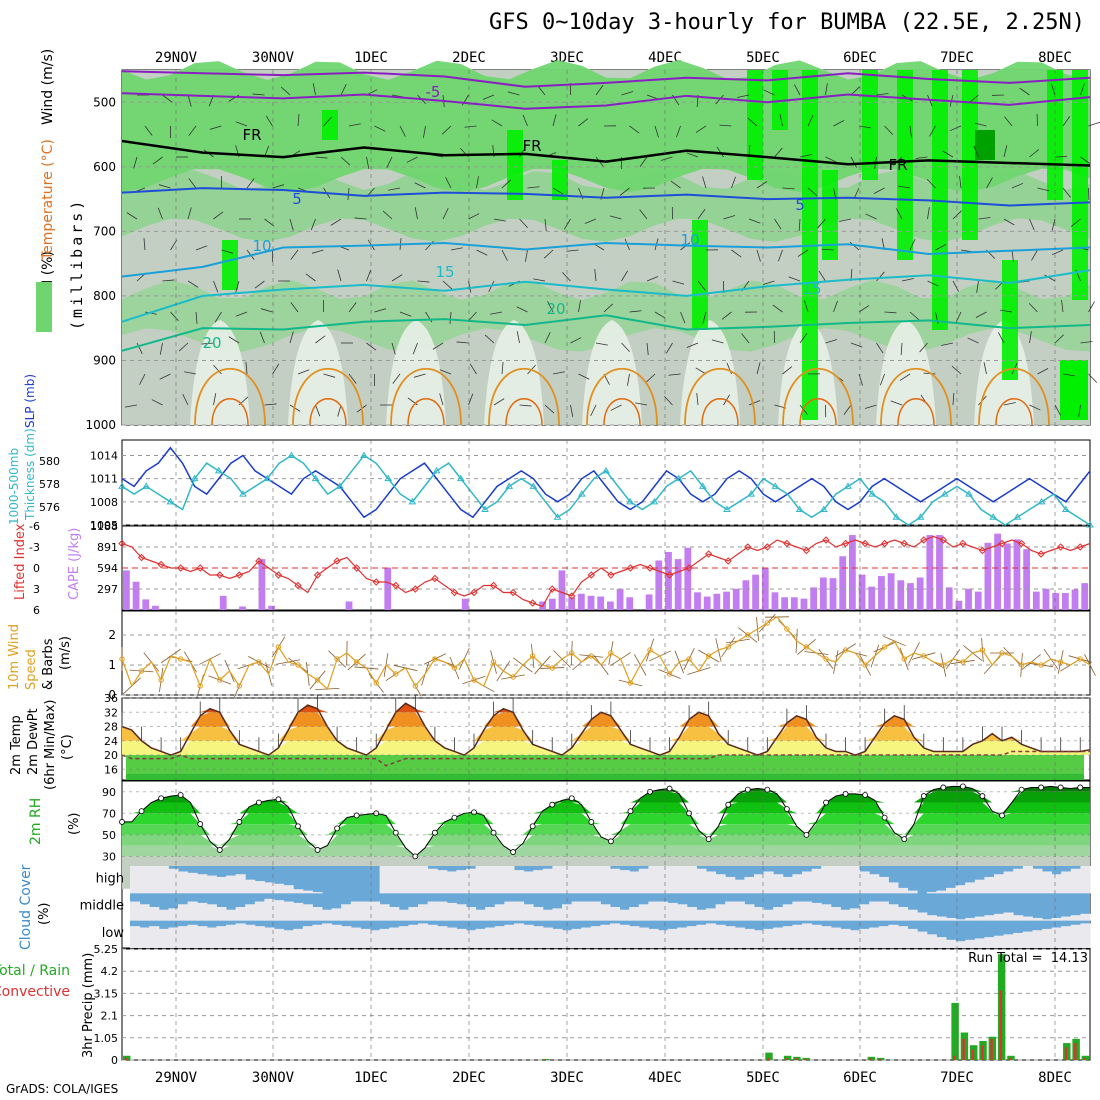 This screenshot has height=1100, width=1100. I want to click on upper-ylabel-units: (millibars), so click(77, 264).